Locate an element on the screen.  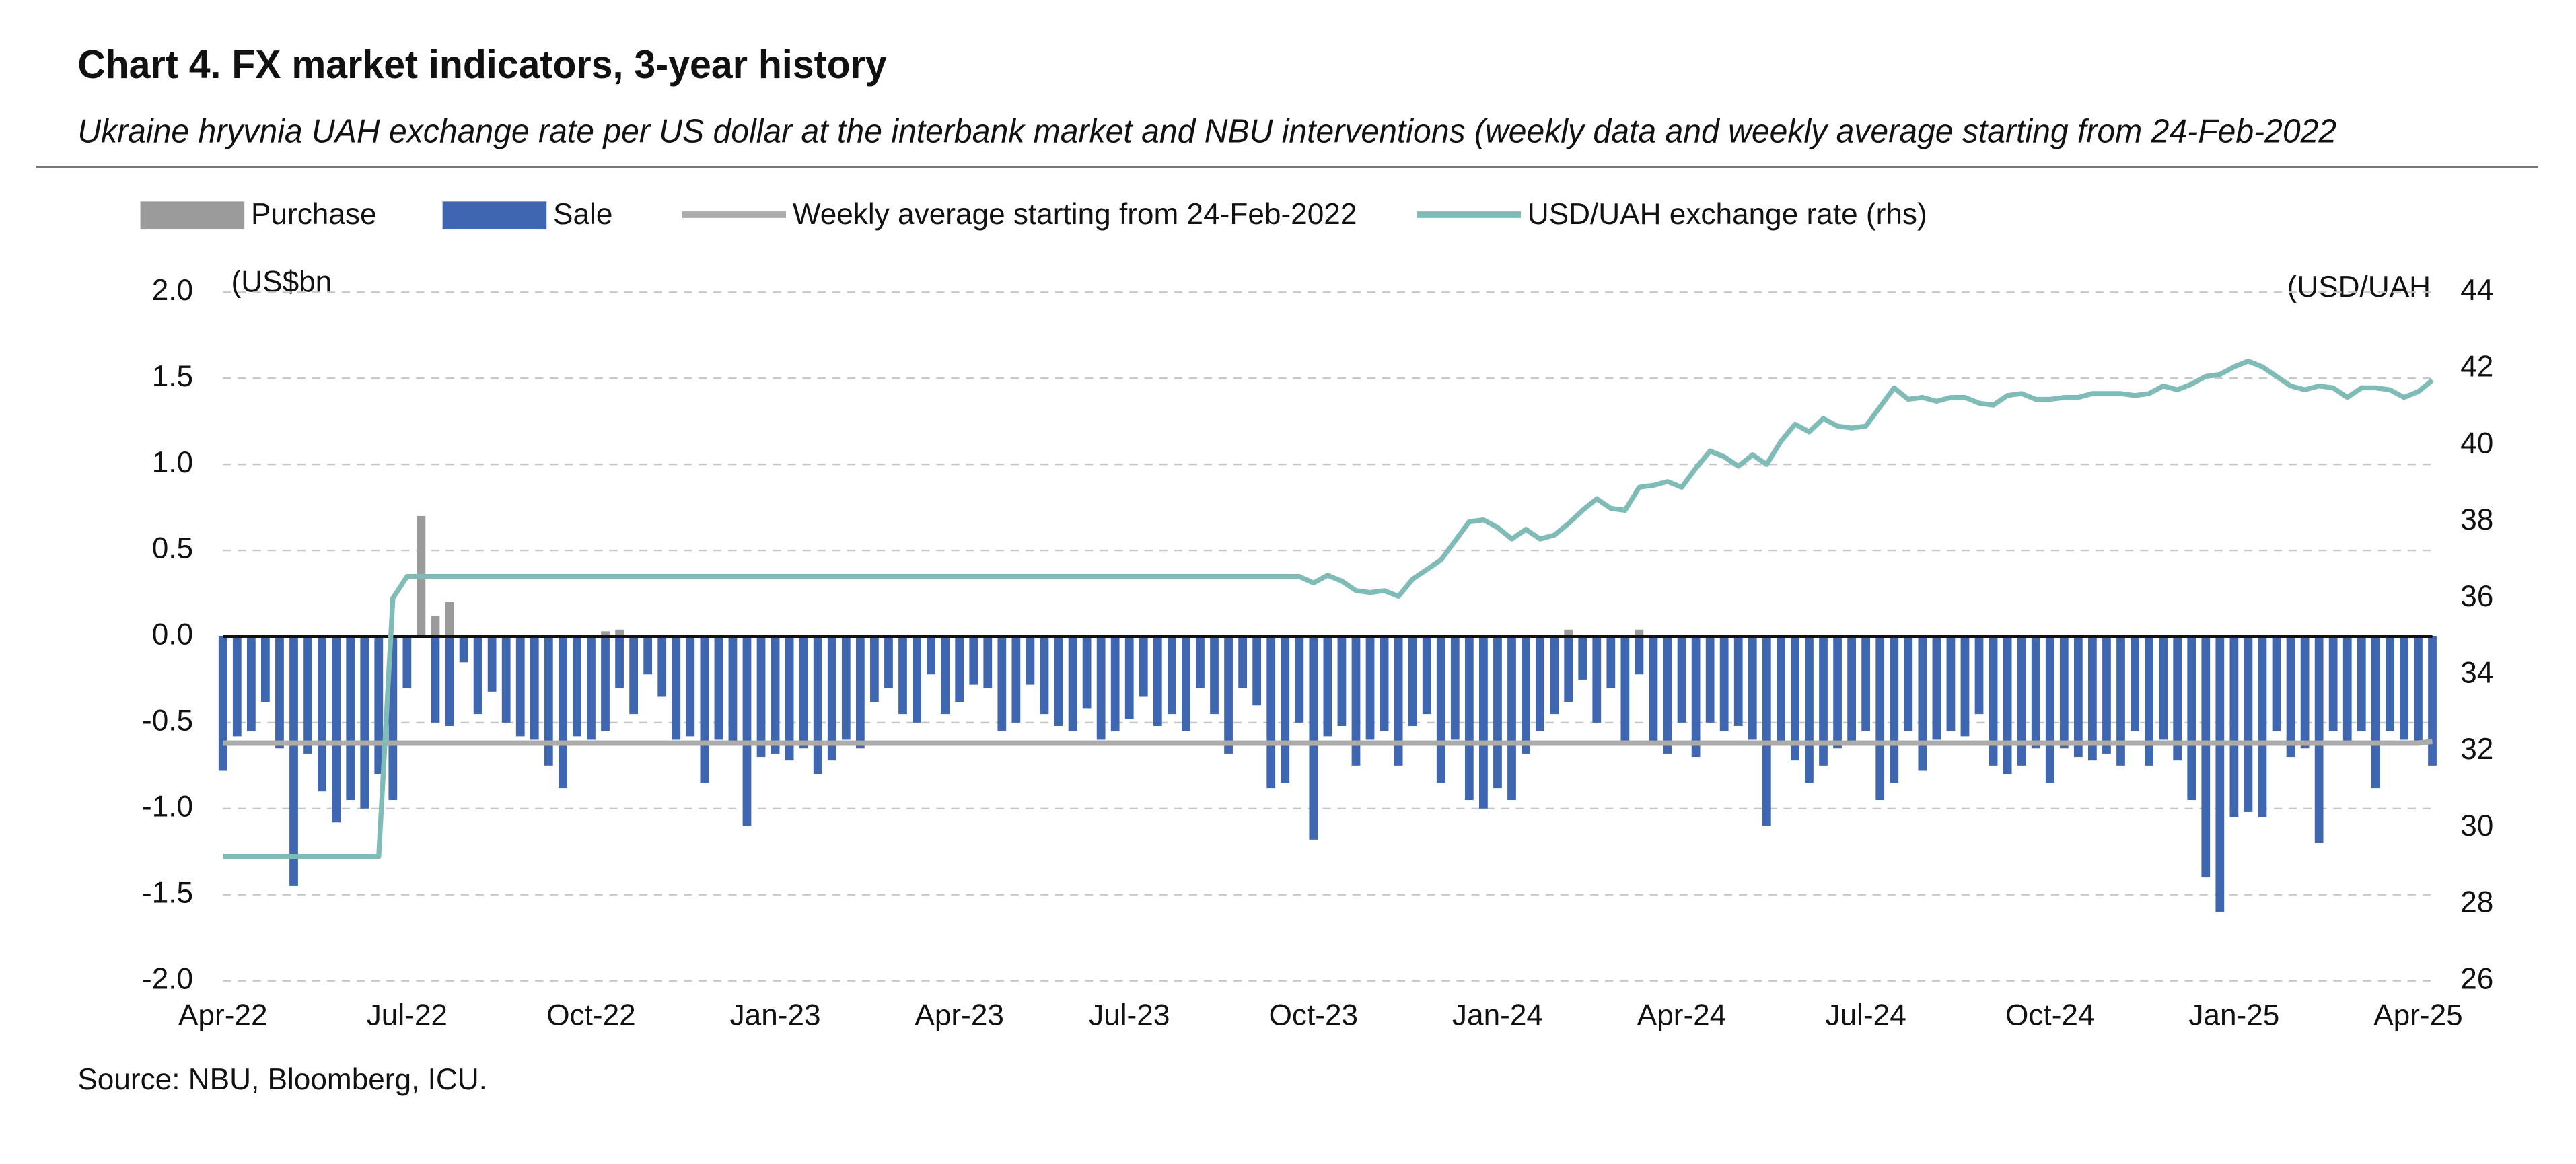
y-tick-label: 1.0 is located at coordinates (172, 462).